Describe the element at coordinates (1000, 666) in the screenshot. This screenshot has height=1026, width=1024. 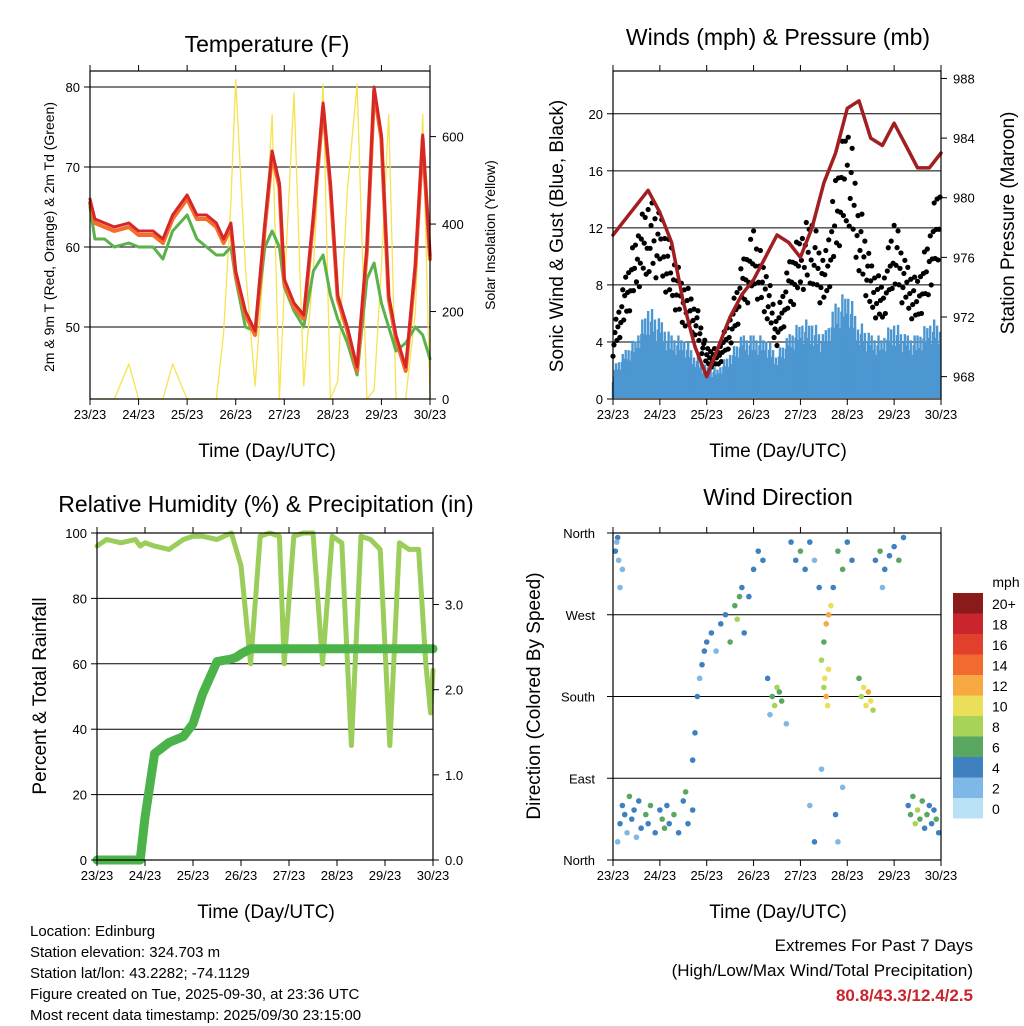
I see `legend-label: 14` at that location.